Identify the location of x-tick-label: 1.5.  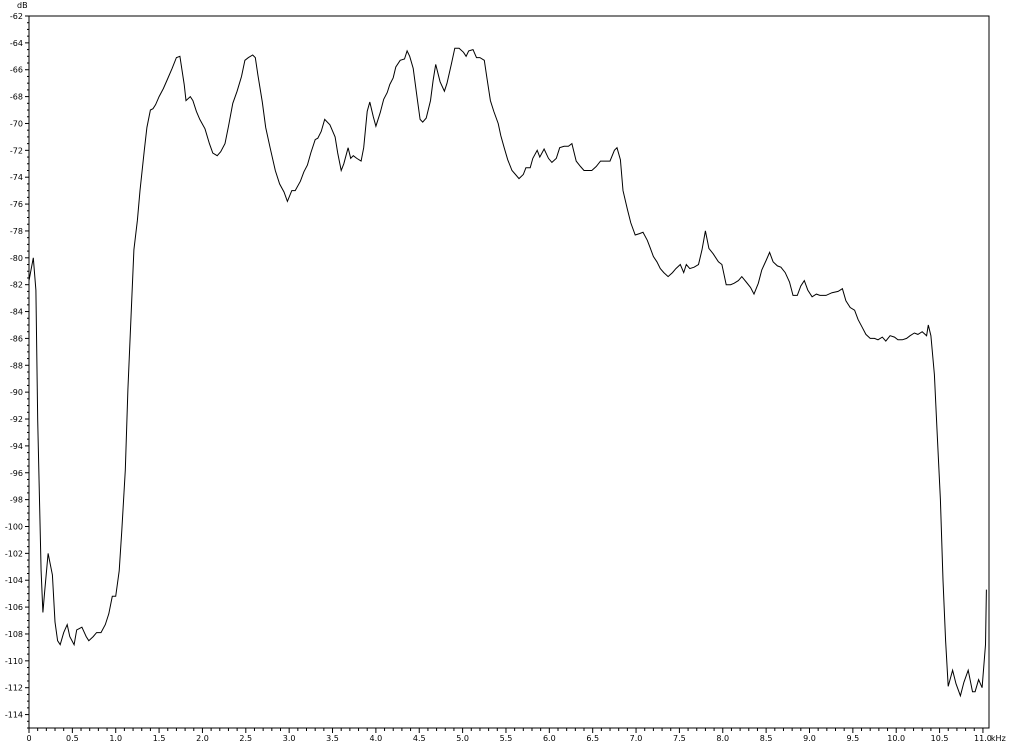
(159, 738).